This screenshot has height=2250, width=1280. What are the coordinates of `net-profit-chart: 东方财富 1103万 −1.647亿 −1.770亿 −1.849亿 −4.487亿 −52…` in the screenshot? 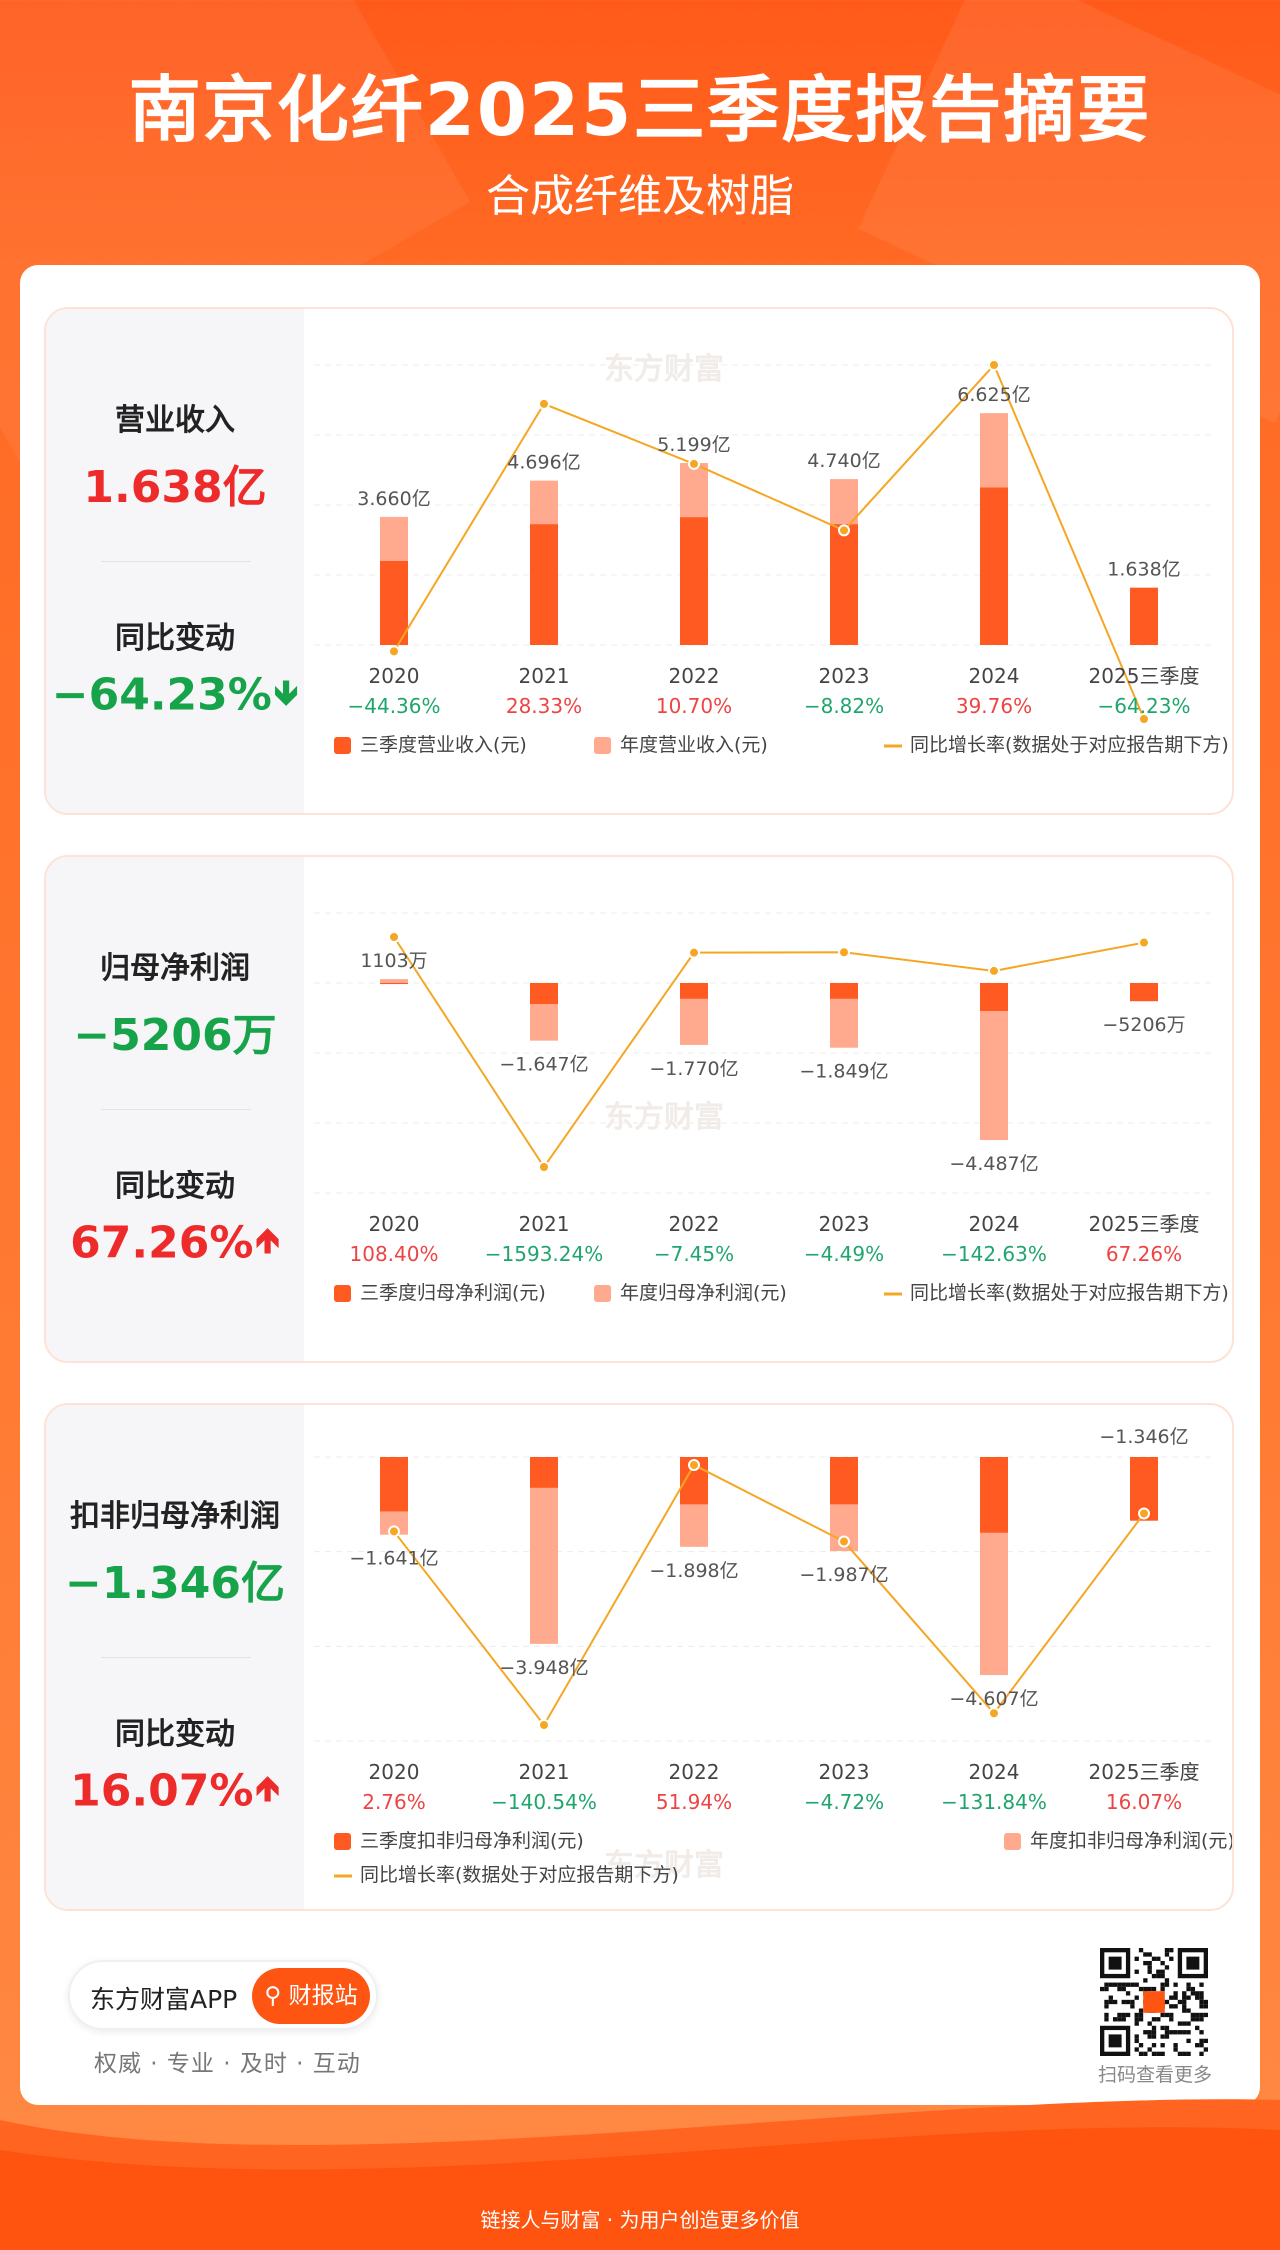 It's located at (771, 1108).